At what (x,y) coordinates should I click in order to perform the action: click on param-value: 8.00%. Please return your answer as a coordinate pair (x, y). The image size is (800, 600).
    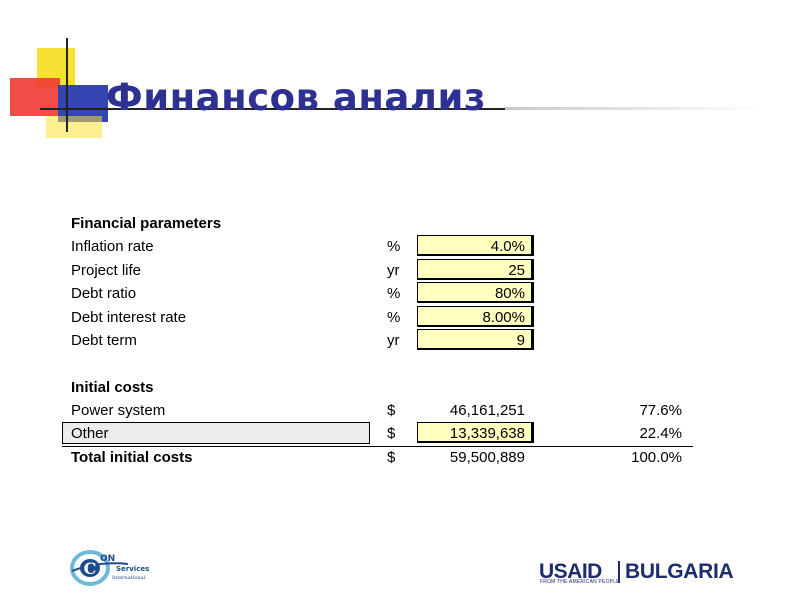
    Looking at the image, I should click on (503, 317).